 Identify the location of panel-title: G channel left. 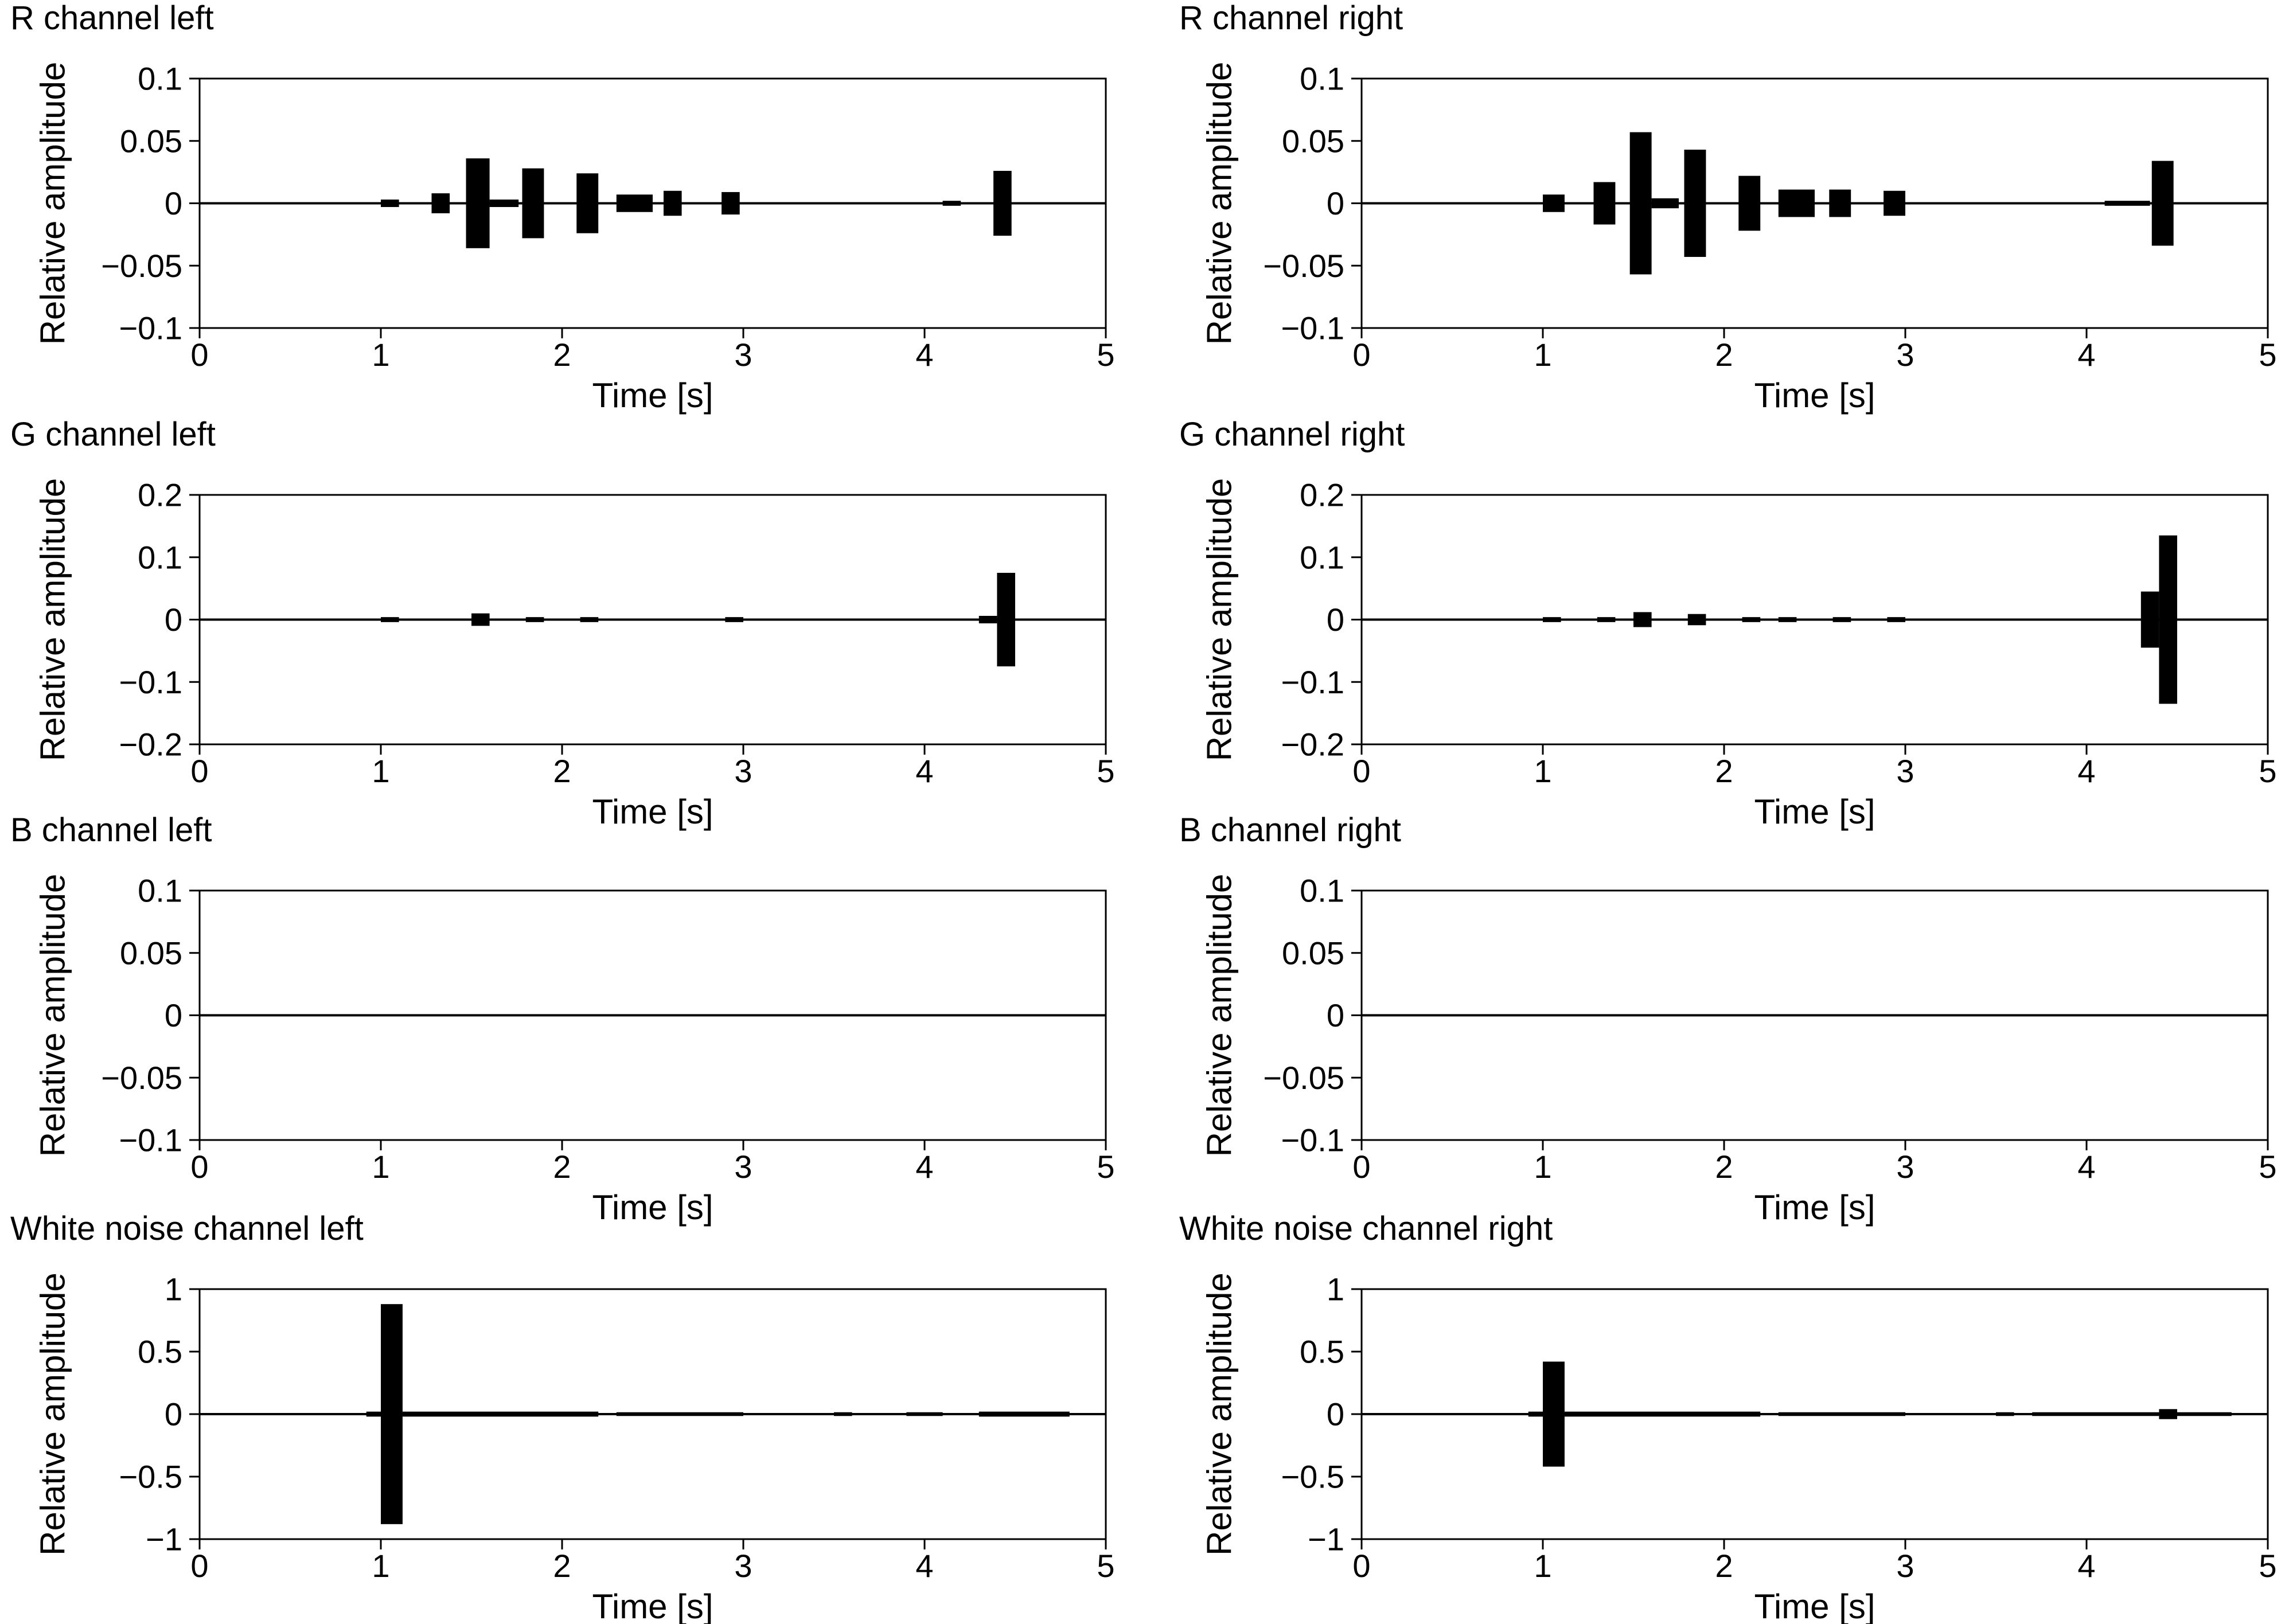
(113, 434).